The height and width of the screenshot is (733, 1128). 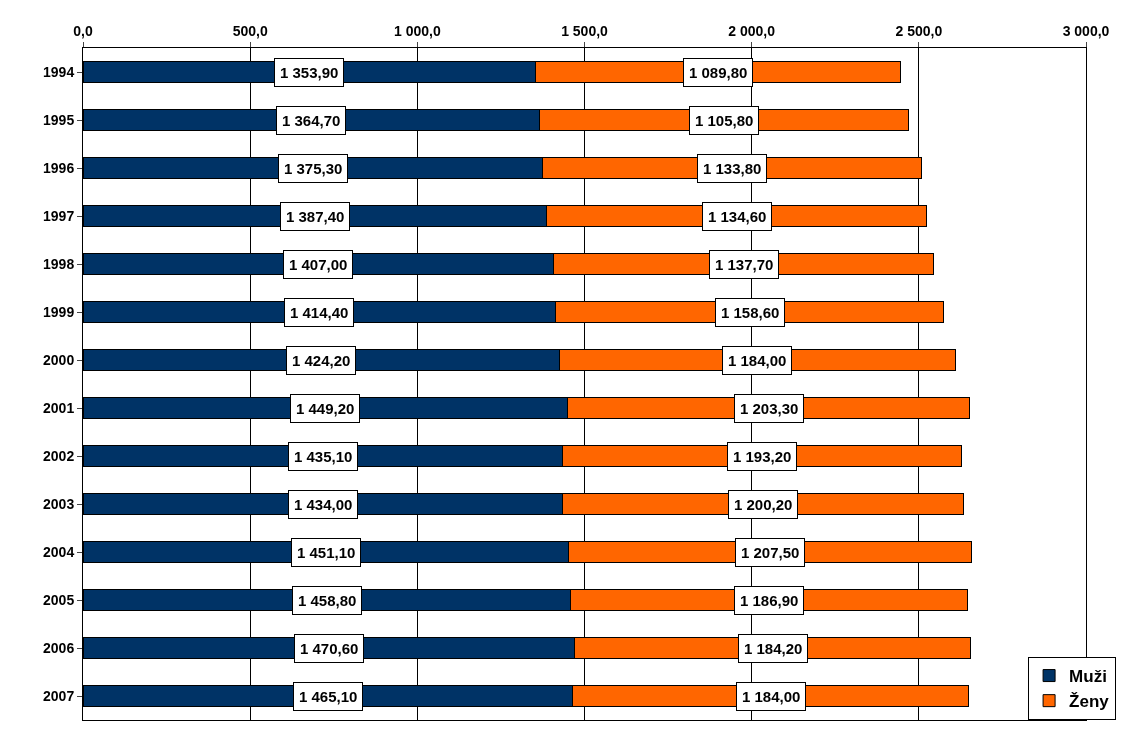 What do you see at coordinates (1088, 677) in the screenshot?
I see `legend-label: Muži` at bounding box center [1088, 677].